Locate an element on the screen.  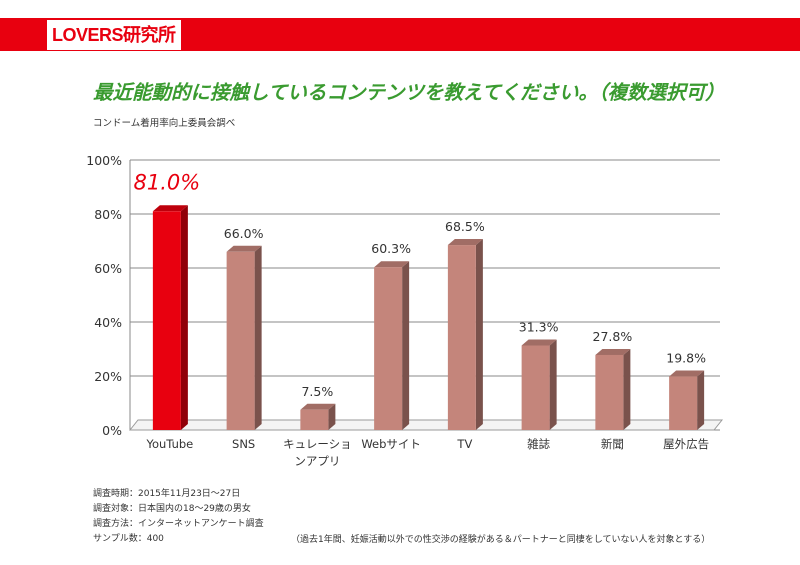
y-tick-label: 60% is located at coordinates (108, 268).